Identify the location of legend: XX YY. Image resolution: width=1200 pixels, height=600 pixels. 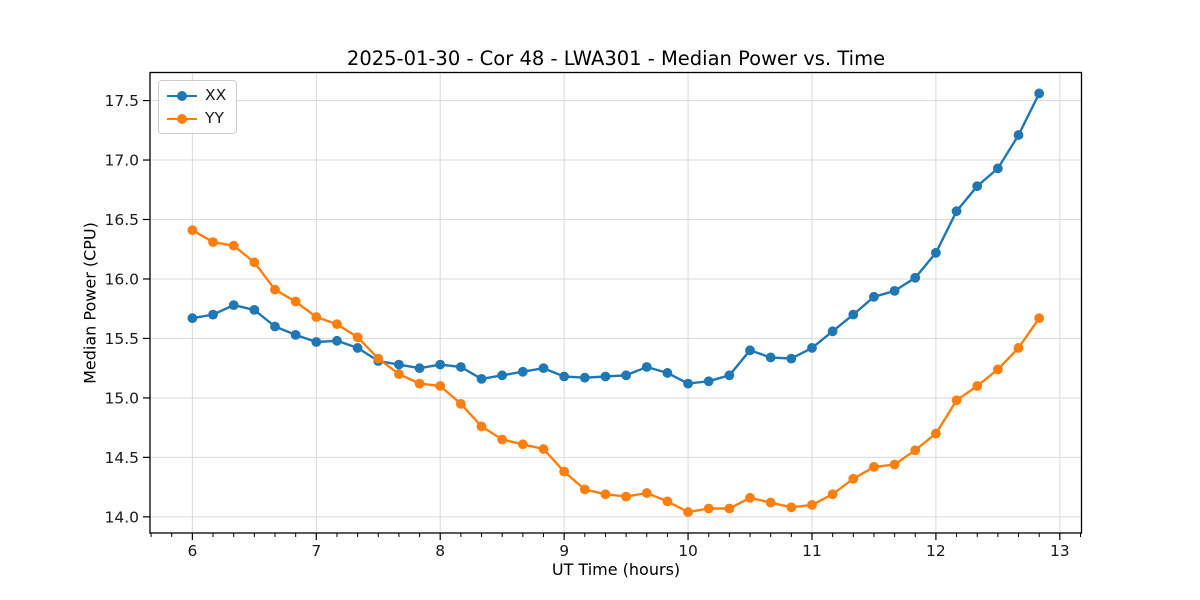
(198, 107).